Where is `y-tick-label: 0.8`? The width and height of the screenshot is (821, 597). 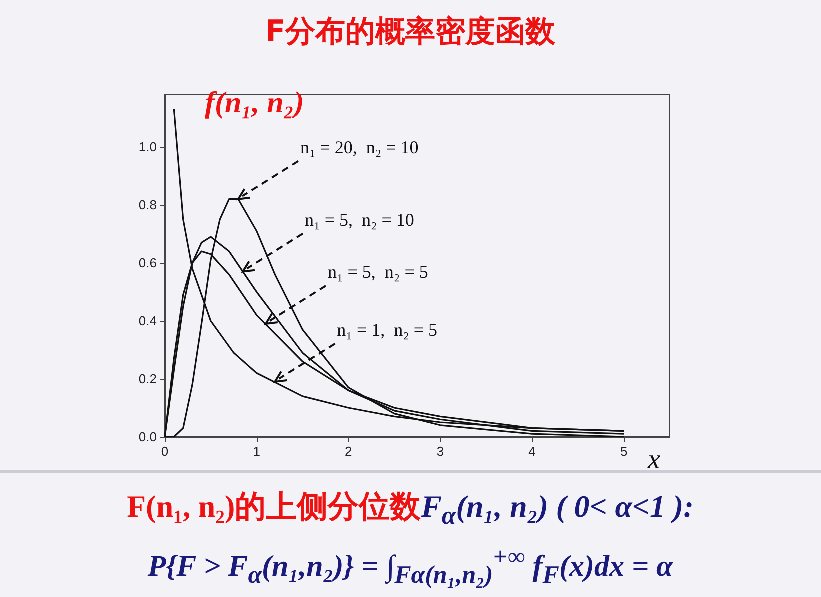
y-tick-label: 0.8 is located at coordinates (147, 205).